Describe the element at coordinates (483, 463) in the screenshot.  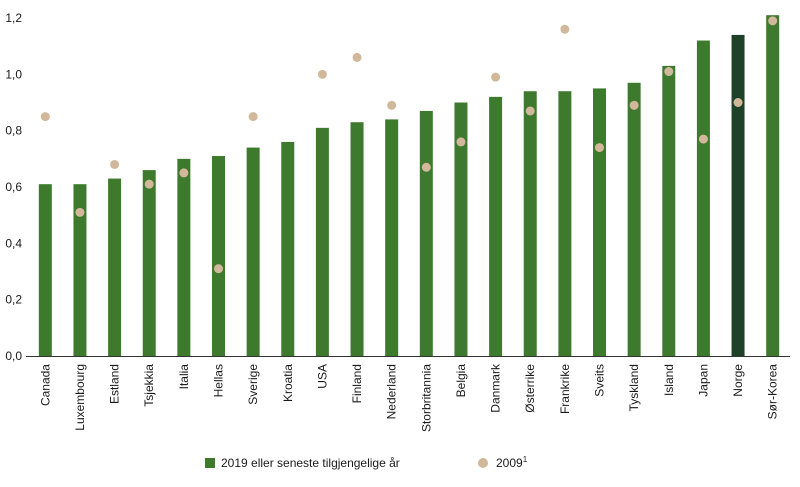
I see `legend-swatch-dots` at that location.